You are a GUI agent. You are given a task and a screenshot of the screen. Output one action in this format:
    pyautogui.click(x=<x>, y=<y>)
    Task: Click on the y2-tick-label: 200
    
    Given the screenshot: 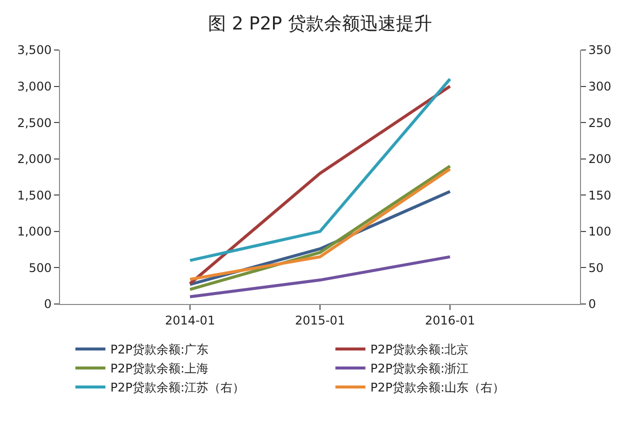 What is the action you would take?
    pyautogui.click(x=600, y=159)
    